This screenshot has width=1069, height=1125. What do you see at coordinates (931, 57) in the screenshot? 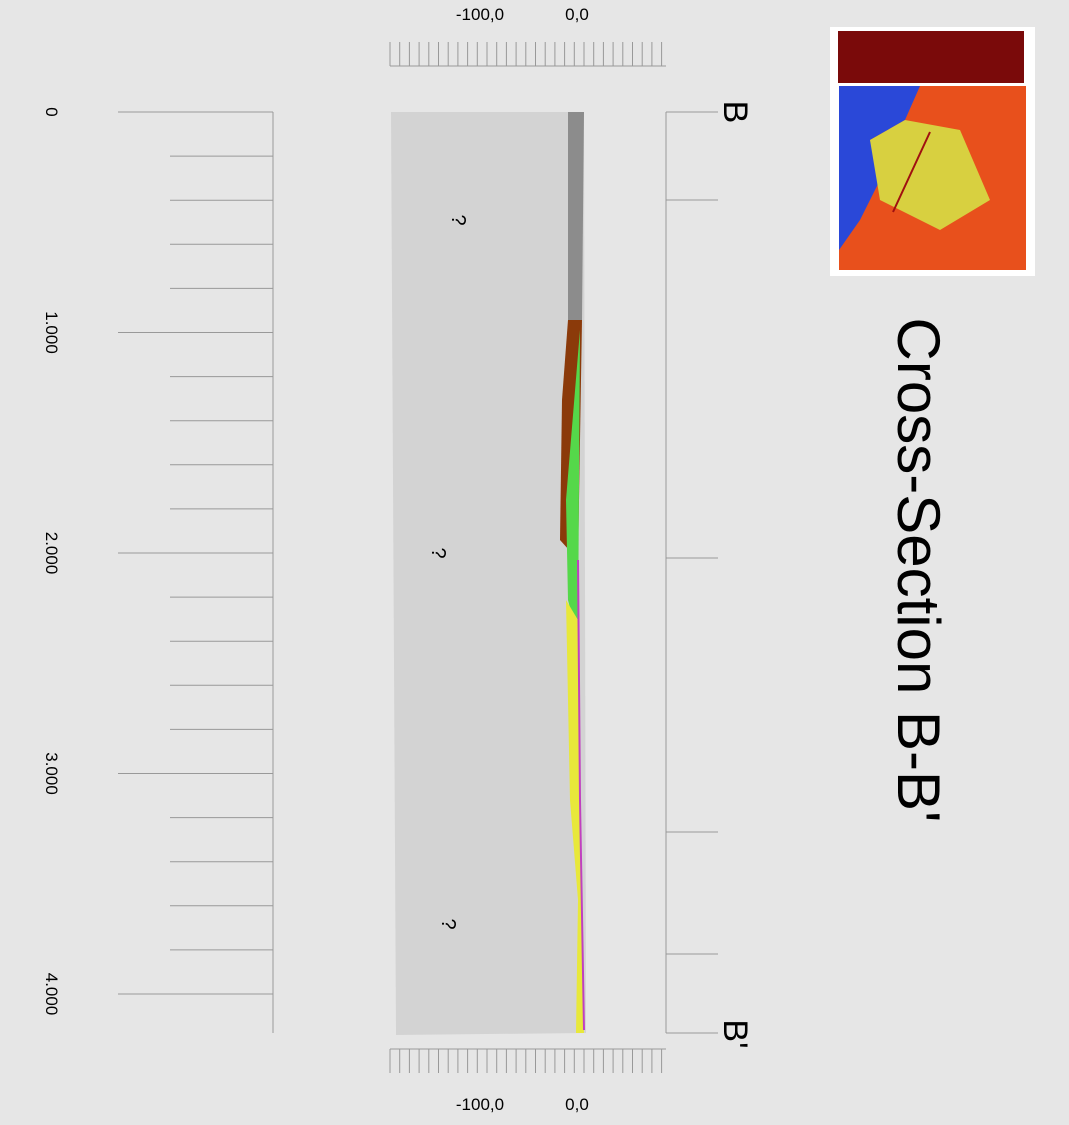
I see `inset-legend` at bounding box center [931, 57].